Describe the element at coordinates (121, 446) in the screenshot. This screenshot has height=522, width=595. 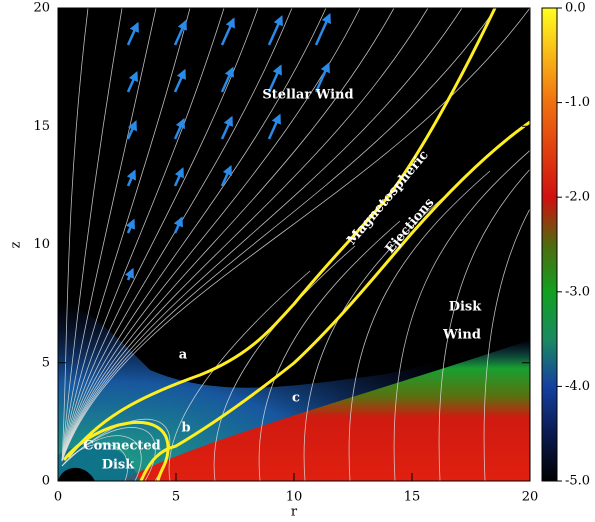
I see `annotation: Connected` at that location.